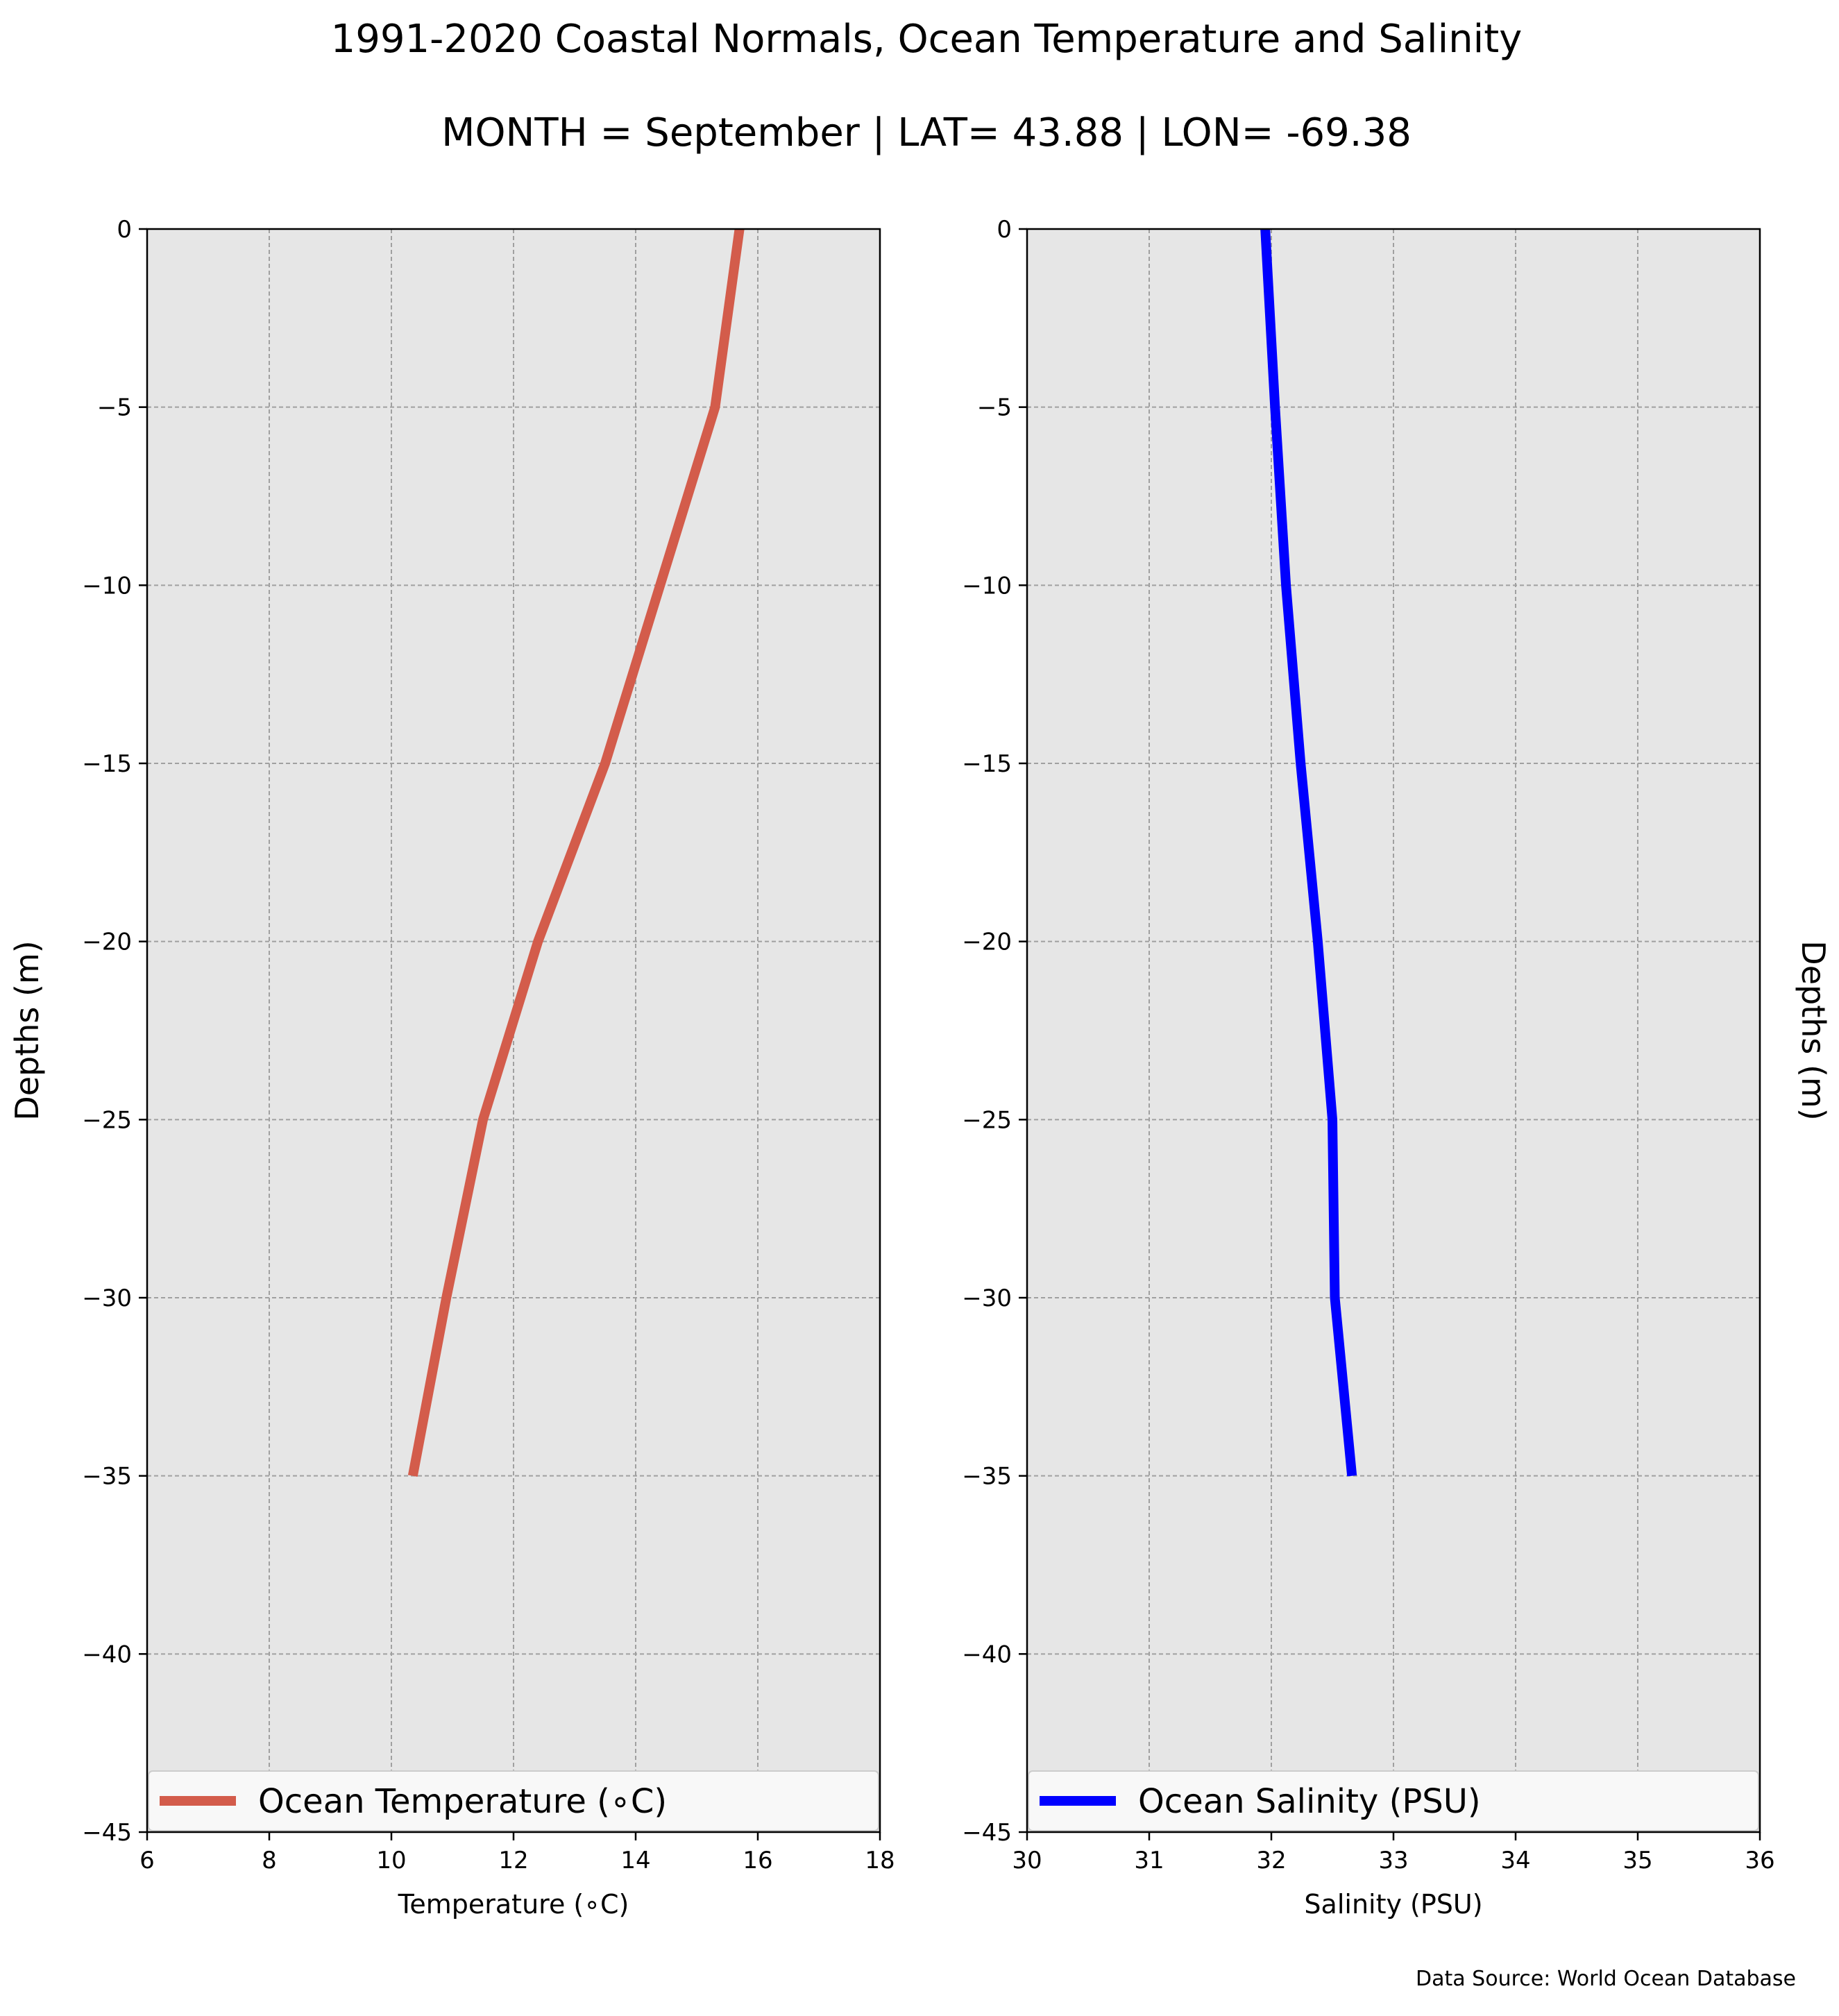  Describe the element at coordinates (1027, 1861) in the screenshot. I see `x-tick-label: 30` at that location.